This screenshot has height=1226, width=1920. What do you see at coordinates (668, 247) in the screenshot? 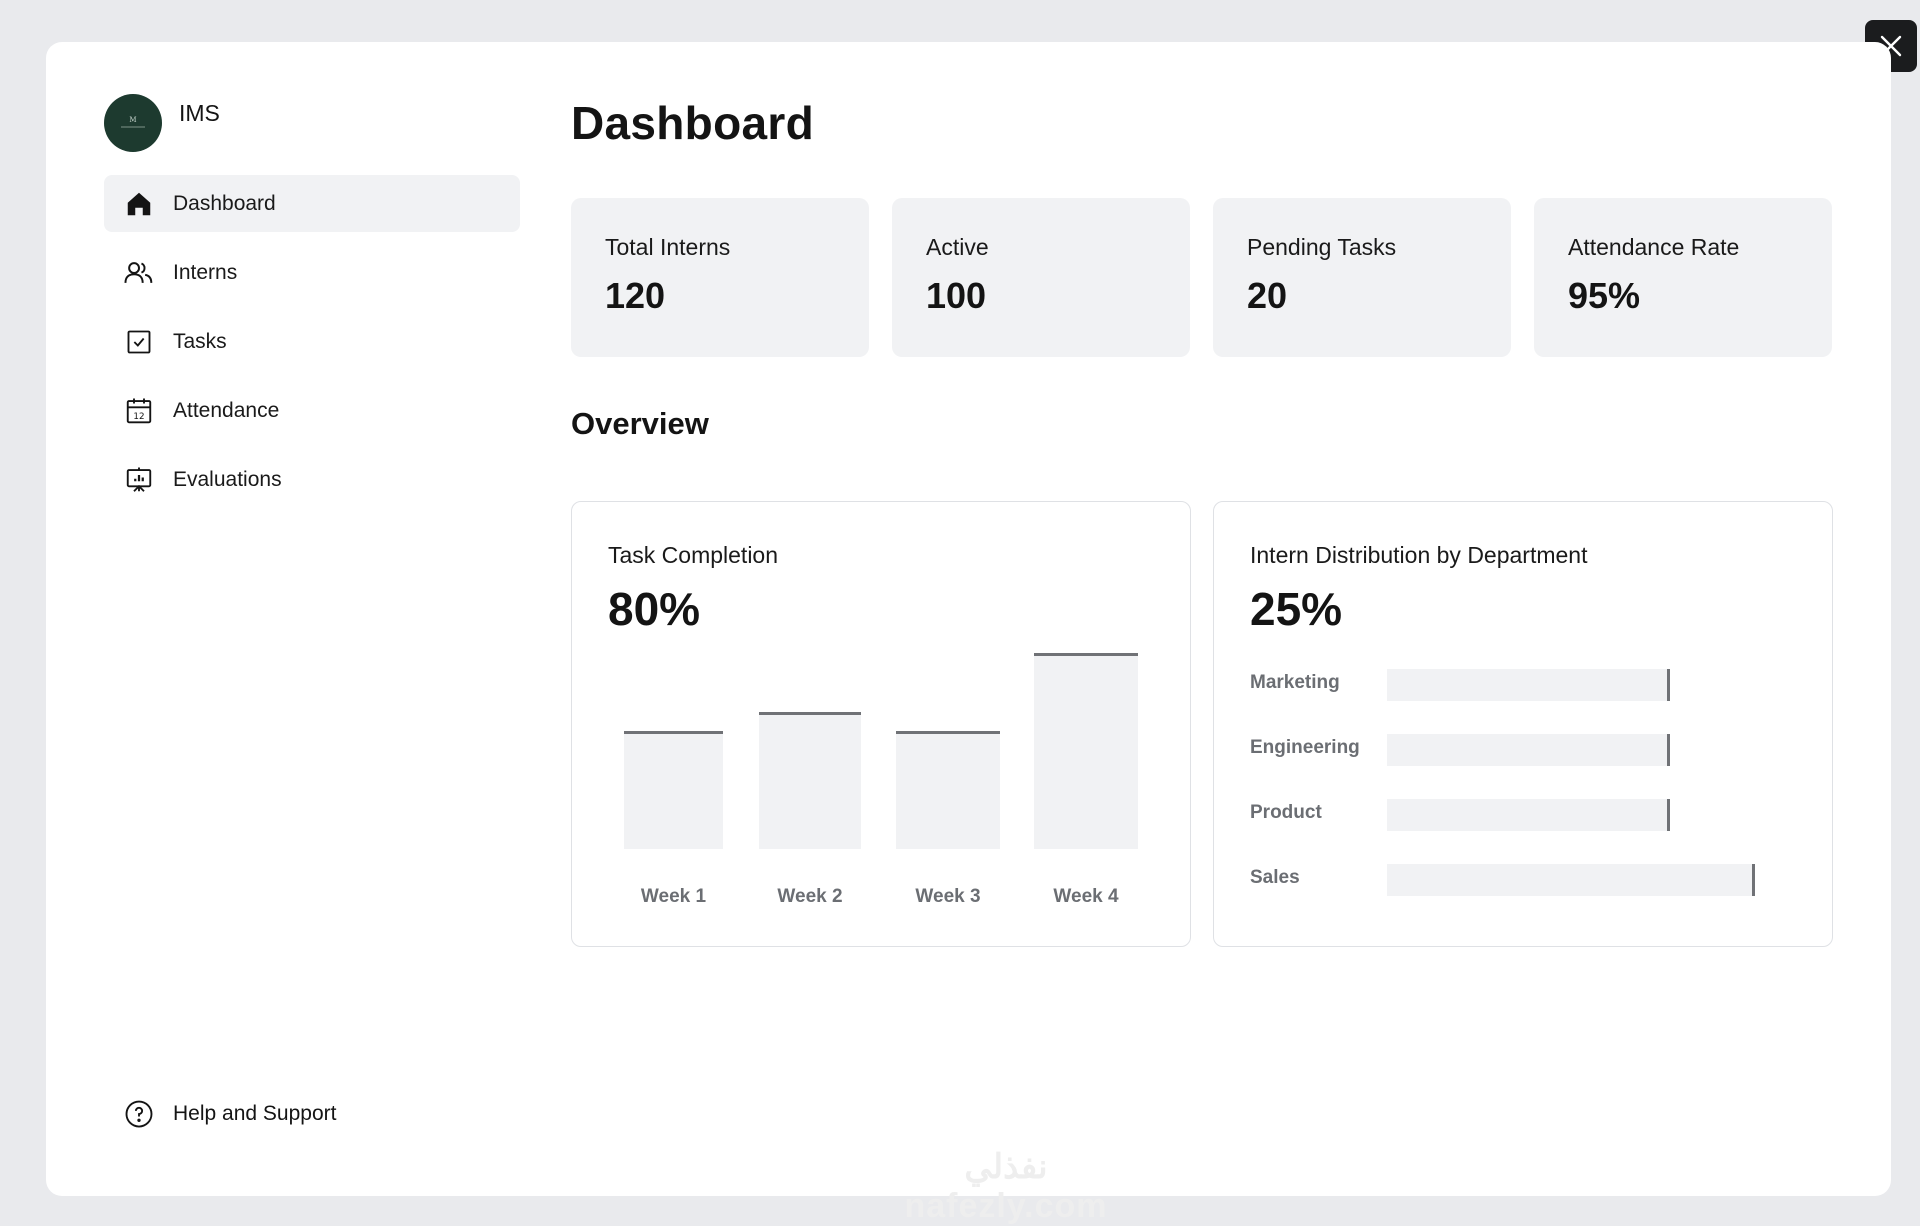
I see `stat-label: Total Interns` at bounding box center [668, 247].